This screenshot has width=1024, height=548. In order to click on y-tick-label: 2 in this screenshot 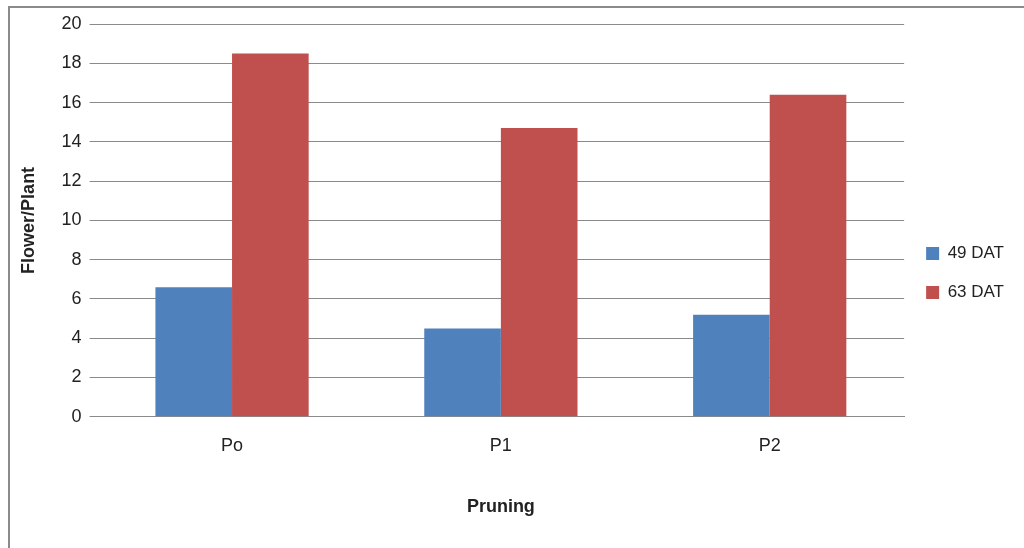, I will do `click(76, 376)`.